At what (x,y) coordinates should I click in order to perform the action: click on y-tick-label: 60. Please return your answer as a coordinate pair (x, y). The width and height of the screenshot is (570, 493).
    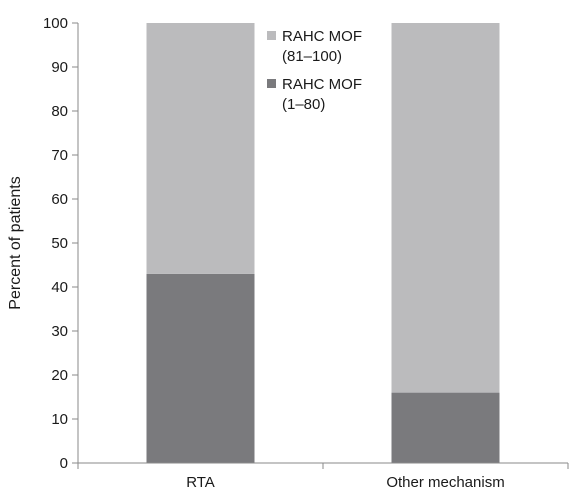
    Looking at the image, I should click on (59, 199).